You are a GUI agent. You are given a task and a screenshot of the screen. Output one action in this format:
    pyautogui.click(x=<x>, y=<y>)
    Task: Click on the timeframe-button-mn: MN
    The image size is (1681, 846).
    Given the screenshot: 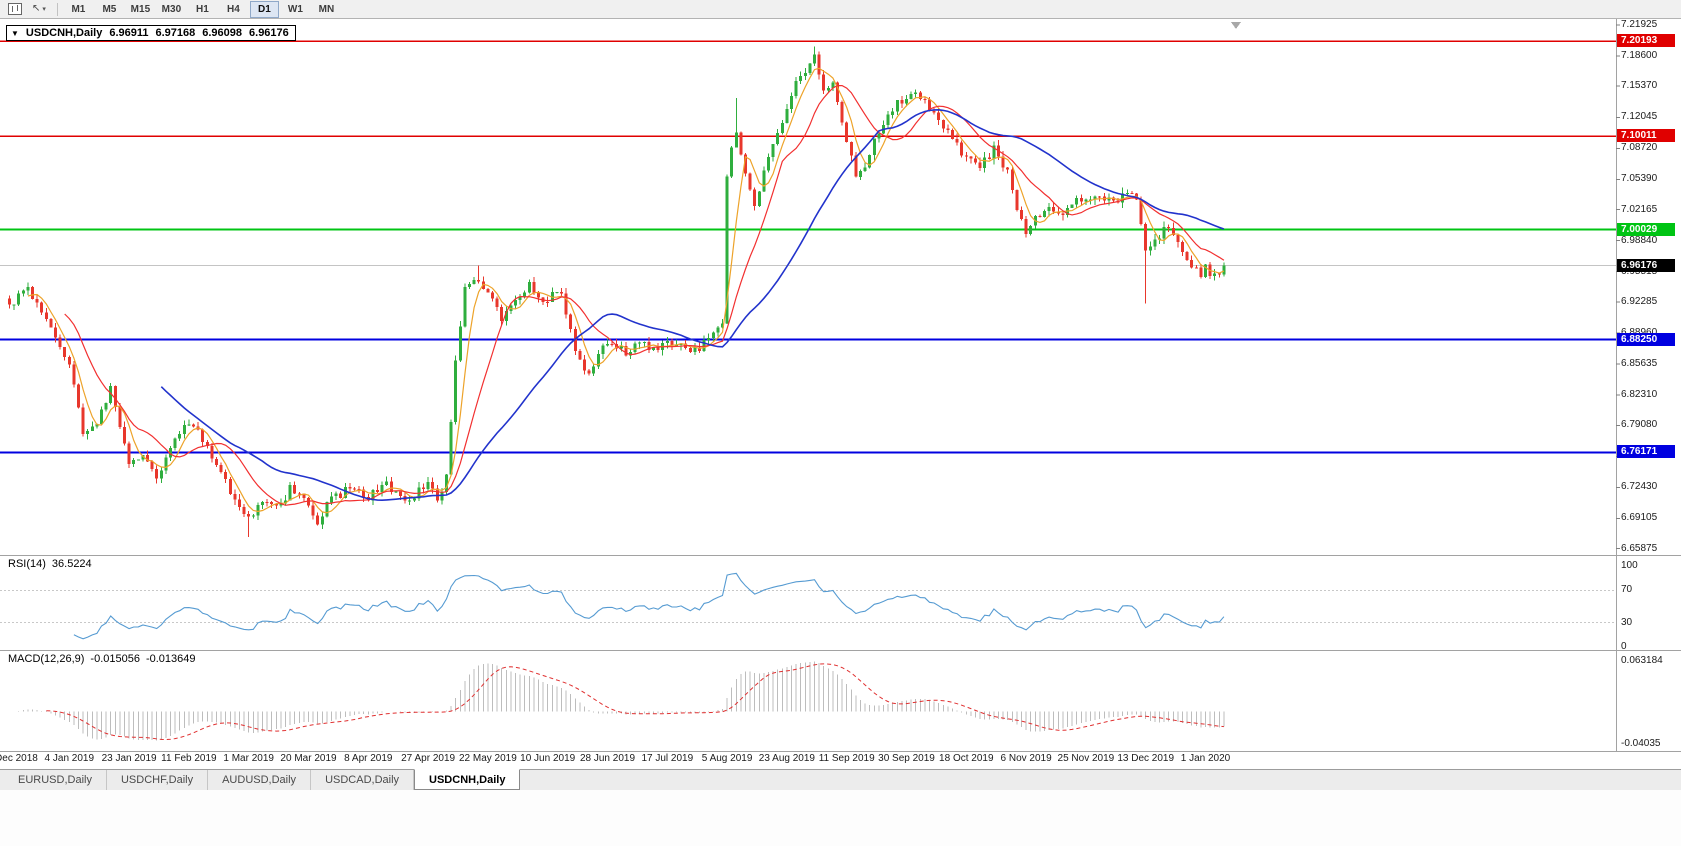 What is the action you would take?
    pyautogui.click(x=326, y=9)
    